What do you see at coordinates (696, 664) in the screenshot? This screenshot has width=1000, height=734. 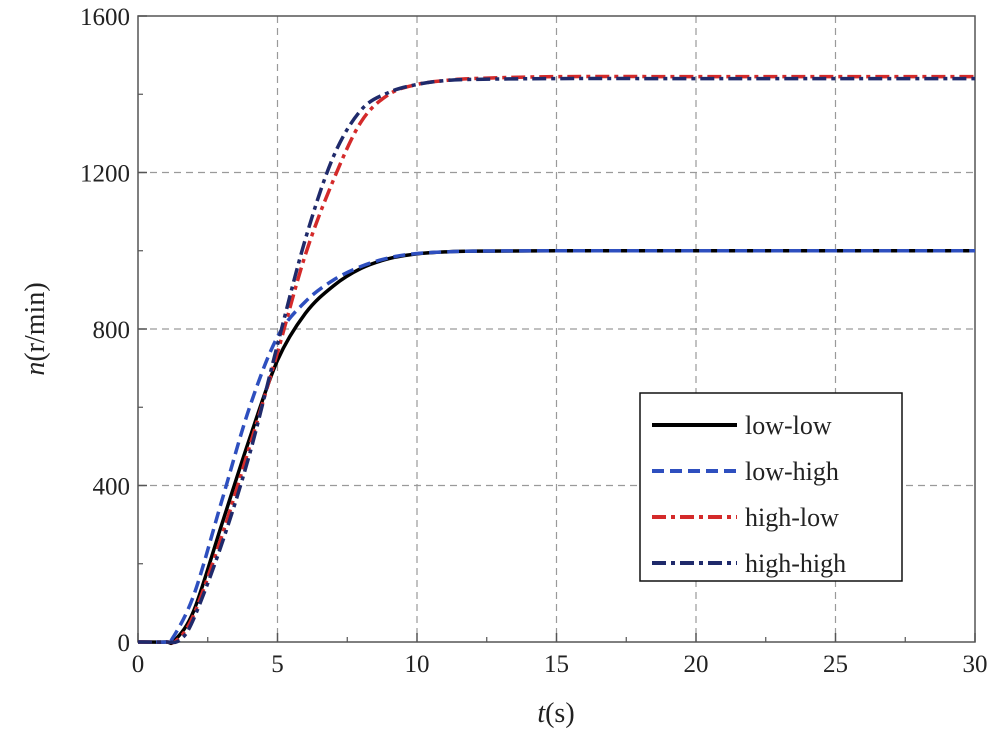 I see `x-tick-label: 20` at bounding box center [696, 664].